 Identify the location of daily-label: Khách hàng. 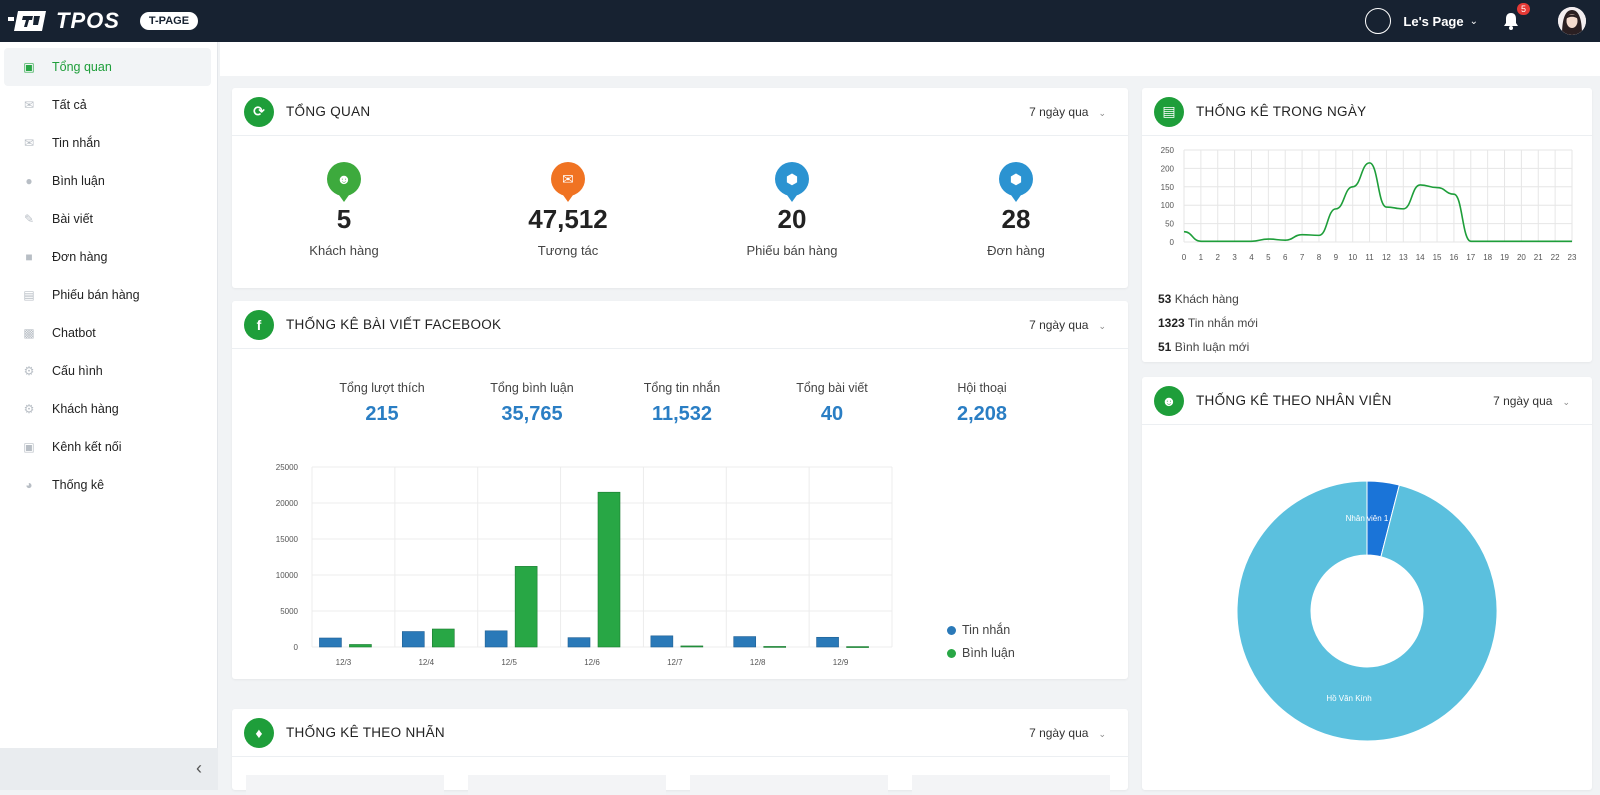
(1206, 299).